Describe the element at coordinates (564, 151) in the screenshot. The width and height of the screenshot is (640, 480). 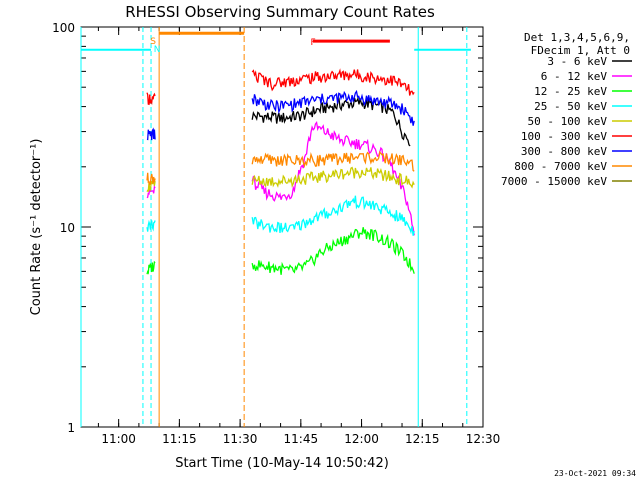
I see `legend-entry: 300 - 800 keV` at that location.